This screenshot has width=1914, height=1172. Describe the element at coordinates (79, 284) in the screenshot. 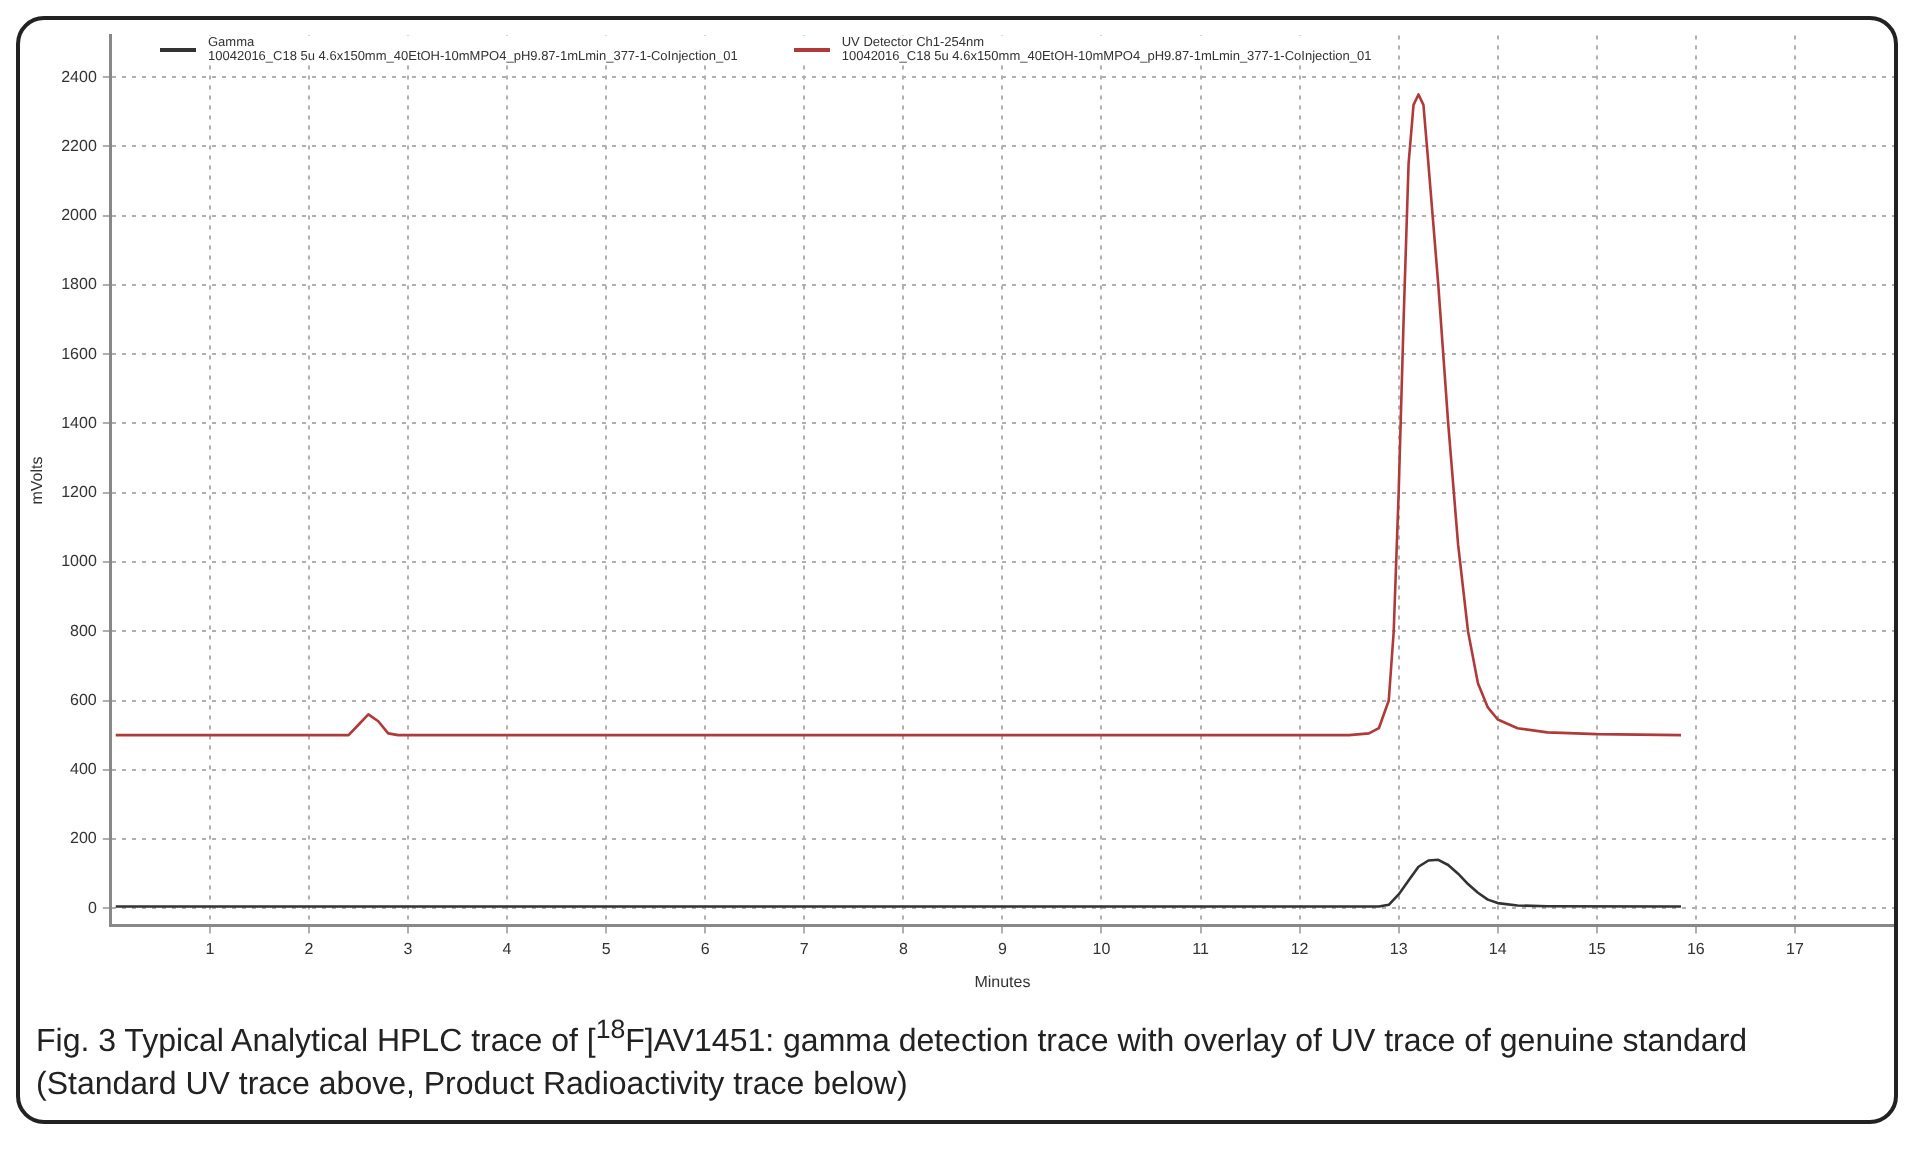

I see `y-tick-label: 1800` at that location.